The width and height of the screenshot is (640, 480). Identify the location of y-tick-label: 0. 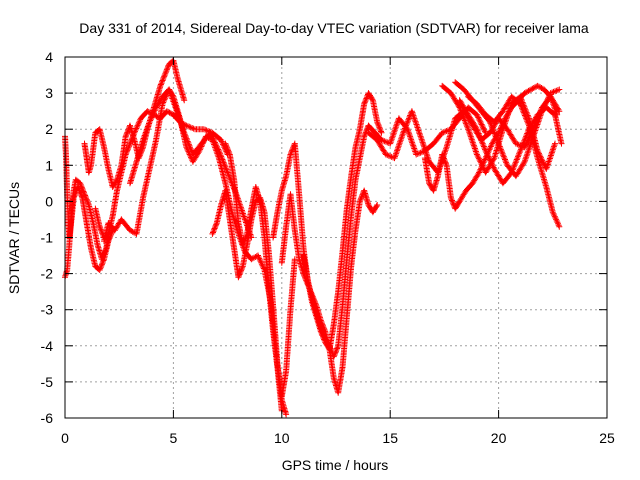
(49, 201).